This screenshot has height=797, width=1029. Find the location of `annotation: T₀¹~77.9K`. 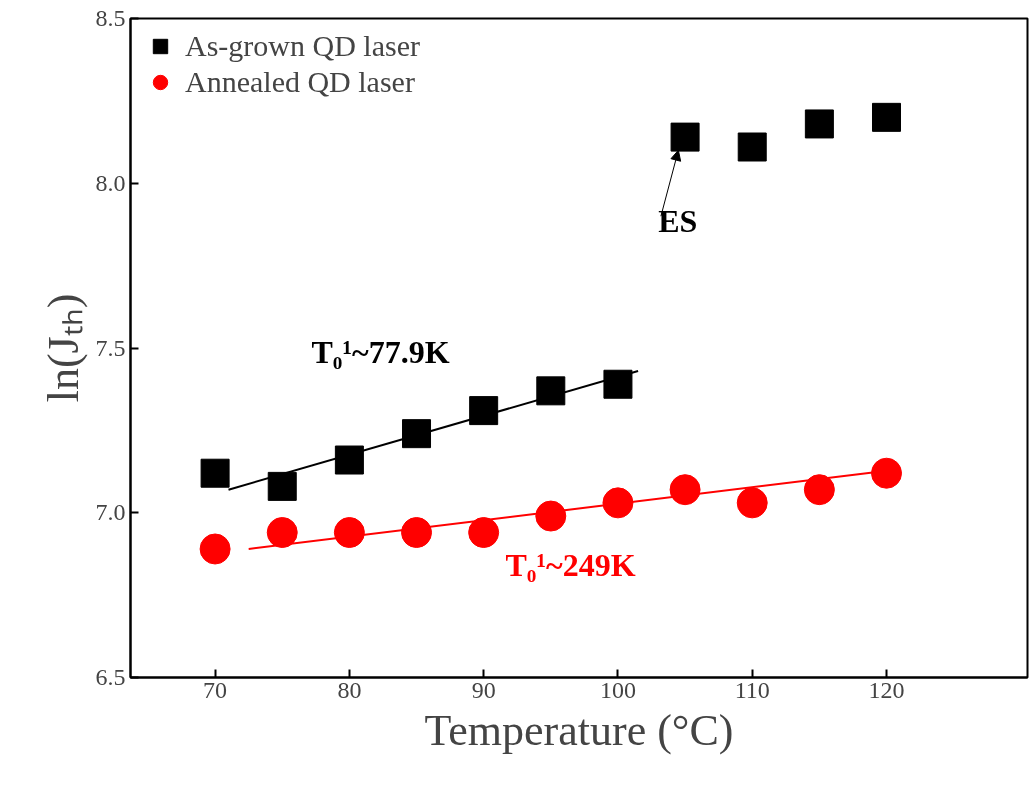

annotation: T₀¹~77.9K is located at coordinates (380, 351).